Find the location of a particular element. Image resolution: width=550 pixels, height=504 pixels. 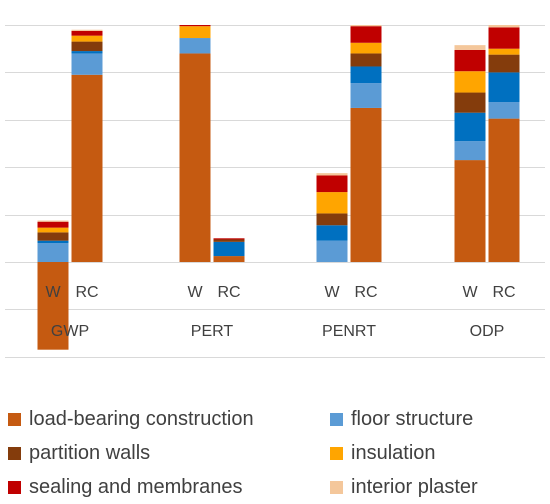

group-label: ODP is located at coordinates (487, 331).